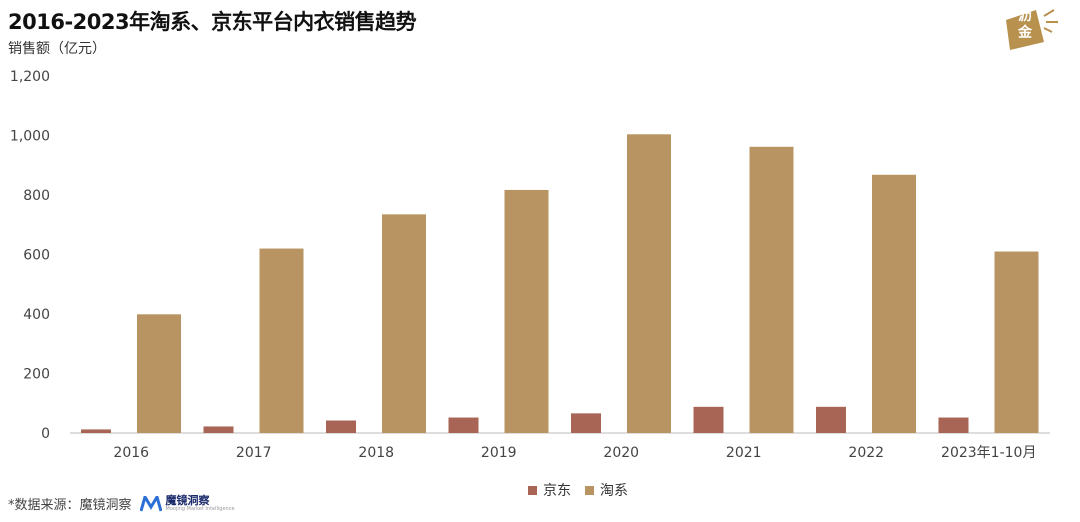  What do you see at coordinates (36, 256) in the screenshot?
I see `y-tick-label: 600` at bounding box center [36, 256].